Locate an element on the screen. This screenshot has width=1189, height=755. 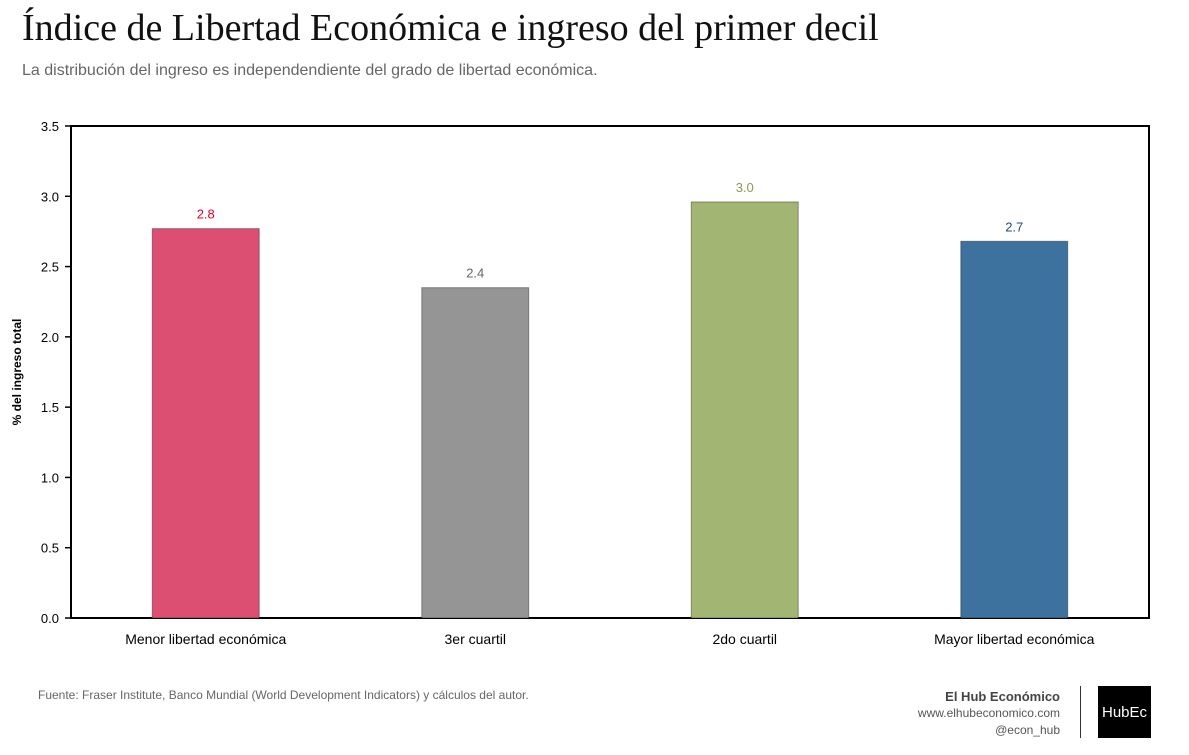
x-tick-label: 3er cuartil is located at coordinates (475, 639).